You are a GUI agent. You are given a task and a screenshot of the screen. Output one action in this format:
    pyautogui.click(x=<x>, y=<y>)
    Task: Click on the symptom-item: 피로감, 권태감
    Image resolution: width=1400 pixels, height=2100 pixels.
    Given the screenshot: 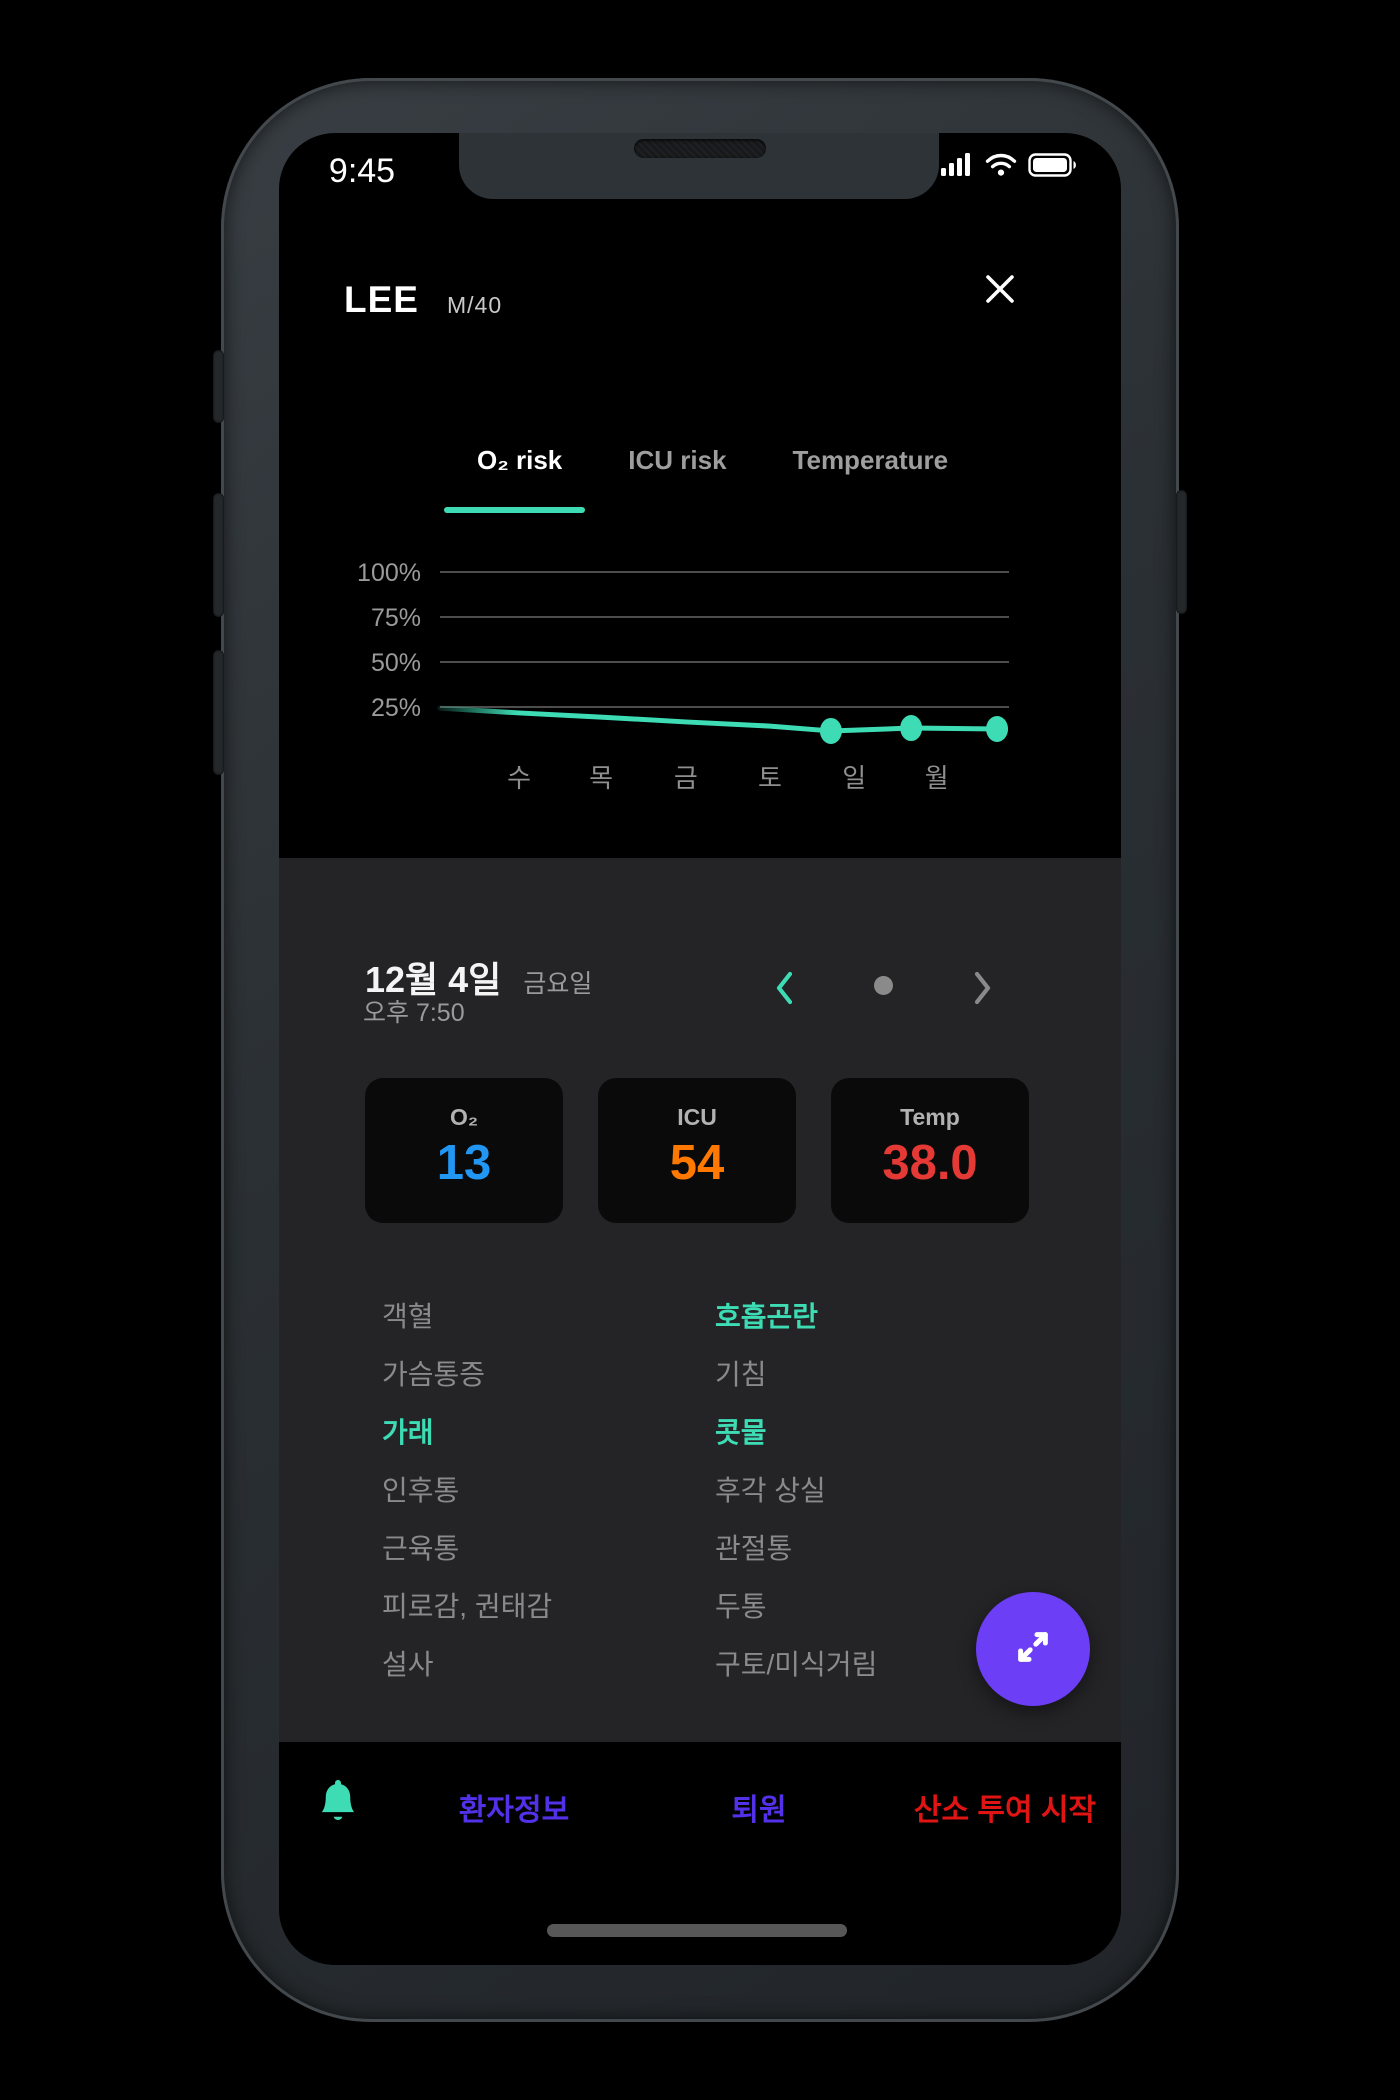 What is the action you would take?
    pyautogui.click(x=467, y=1606)
    